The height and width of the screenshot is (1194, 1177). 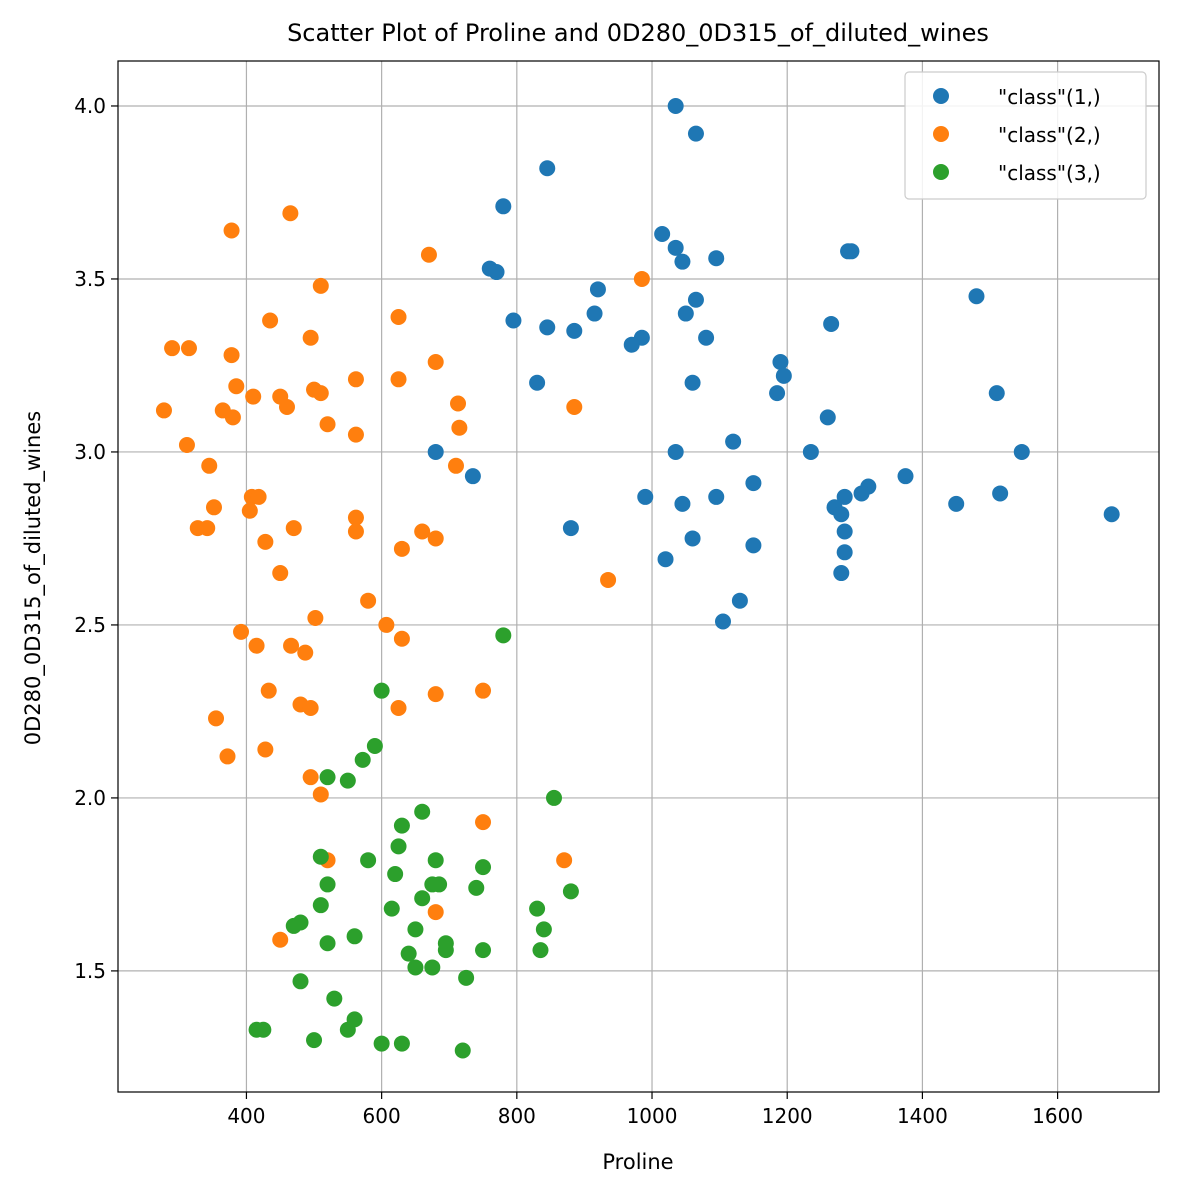 What do you see at coordinates (1049, 135) in the screenshot?
I see `legend-label-class-2: "class"(2,)` at bounding box center [1049, 135].